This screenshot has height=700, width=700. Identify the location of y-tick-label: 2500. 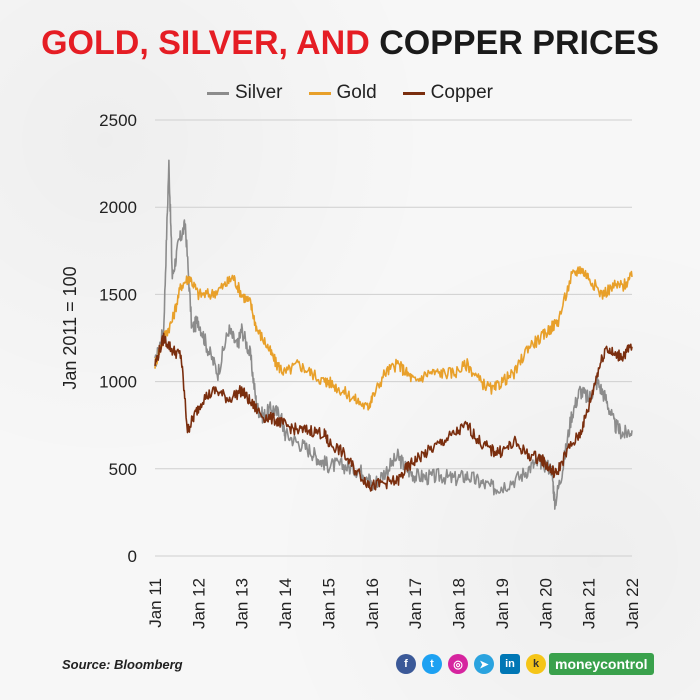
(118, 120).